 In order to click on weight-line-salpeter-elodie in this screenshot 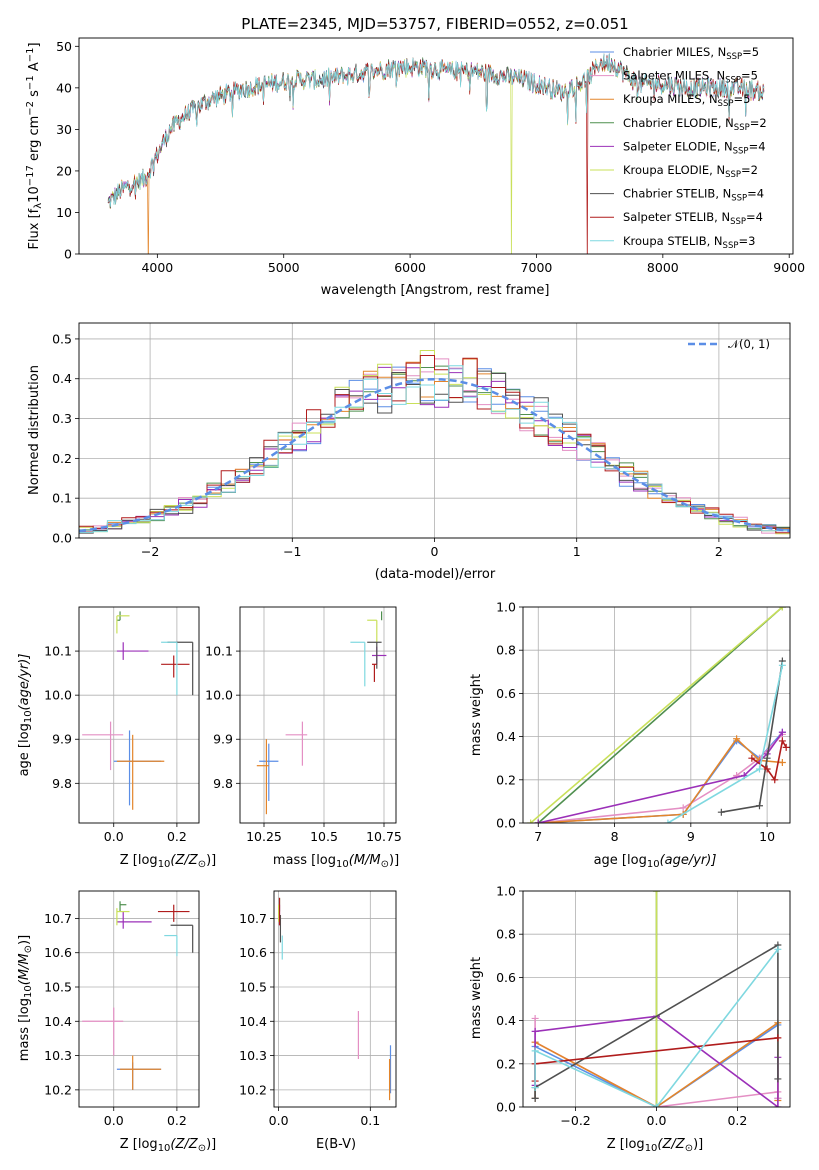, I will do `click(661, 777)`.